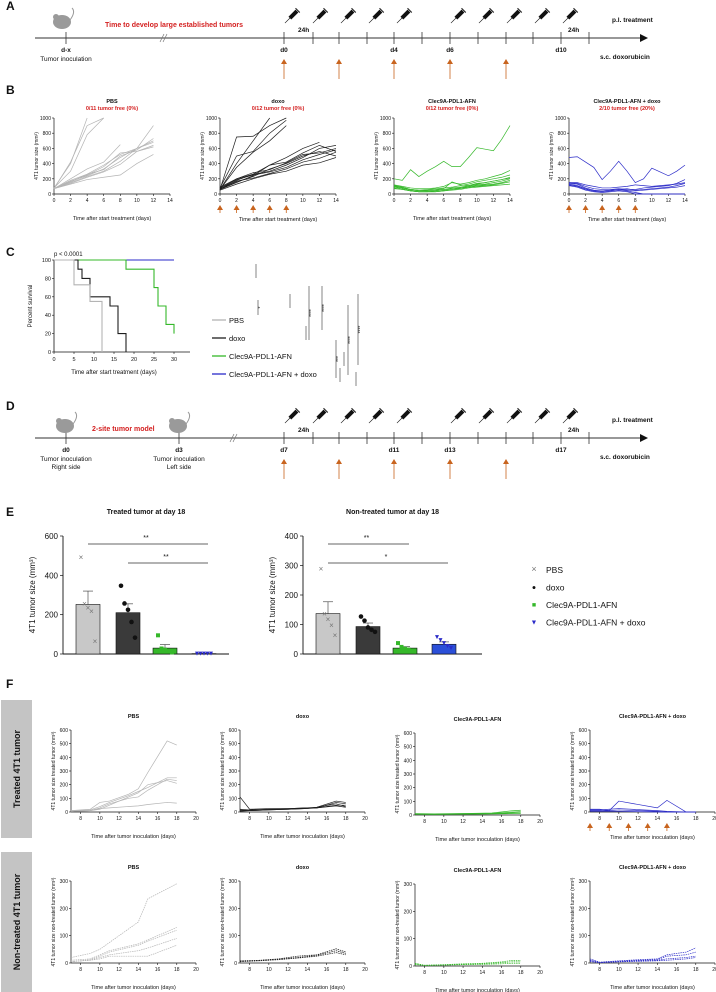  Describe the element at coordinates (410, 201) in the screenshot. I see `x-tick-label: 2` at that location.